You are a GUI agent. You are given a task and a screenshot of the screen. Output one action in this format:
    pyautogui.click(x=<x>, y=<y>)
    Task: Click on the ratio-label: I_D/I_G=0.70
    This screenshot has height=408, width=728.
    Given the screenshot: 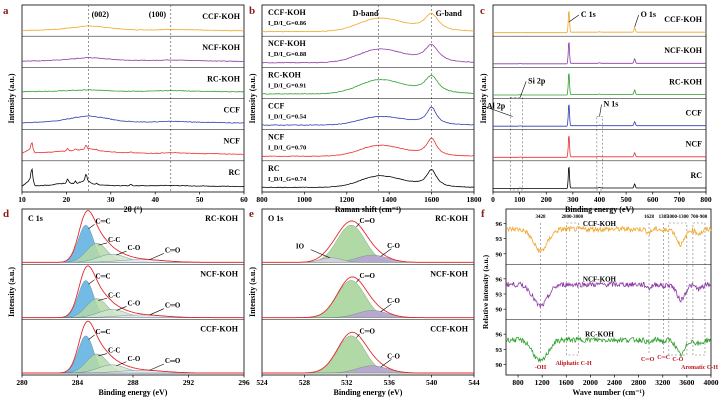 What is the action you would take?
    pyautogui.click(x=287, y=148)
    